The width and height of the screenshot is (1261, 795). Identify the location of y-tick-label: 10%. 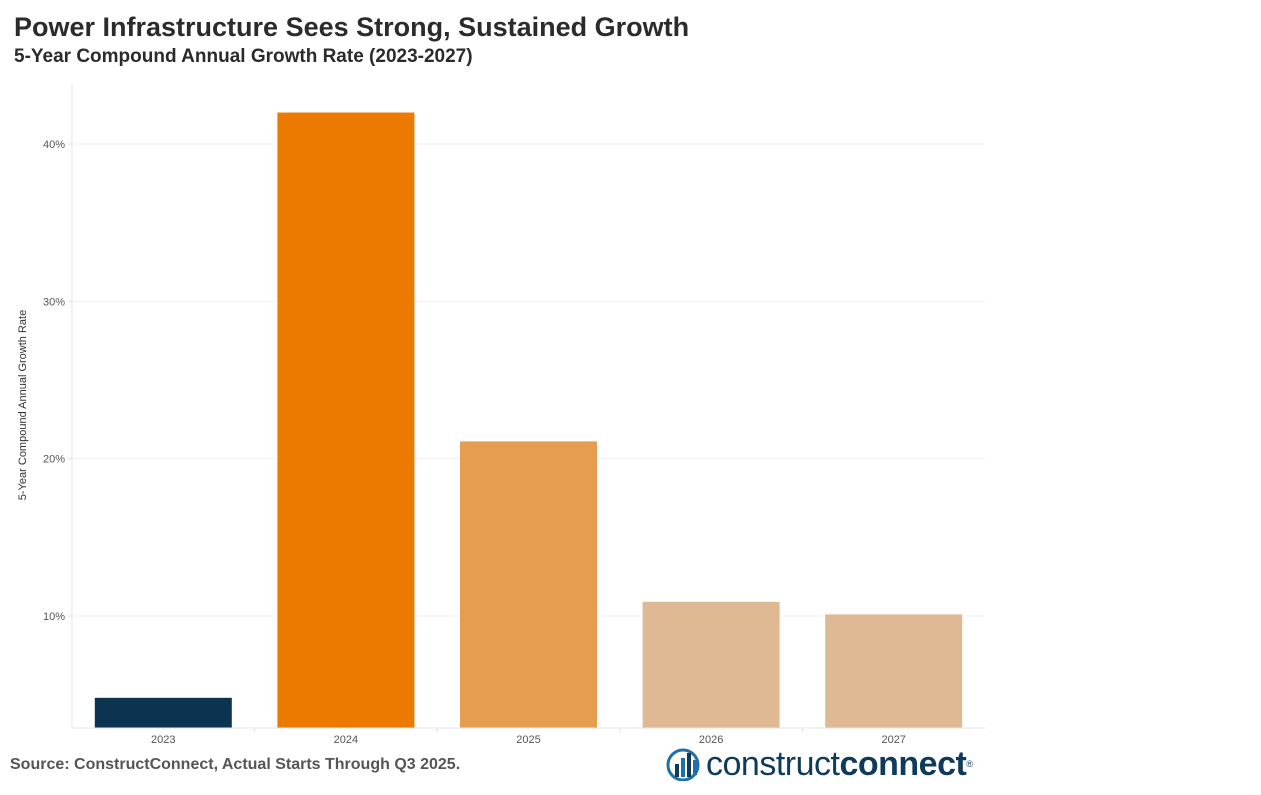
(54, 617).